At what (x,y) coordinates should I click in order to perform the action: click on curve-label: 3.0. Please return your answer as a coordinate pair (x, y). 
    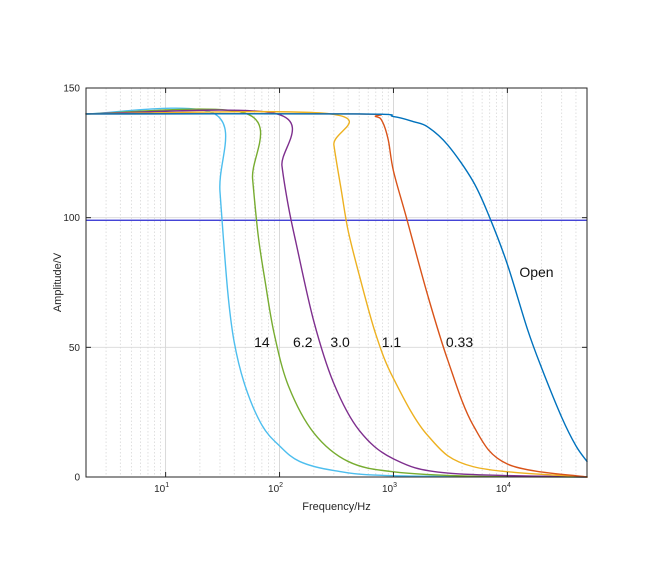
    Looking at the image, I should click on (340, 342).